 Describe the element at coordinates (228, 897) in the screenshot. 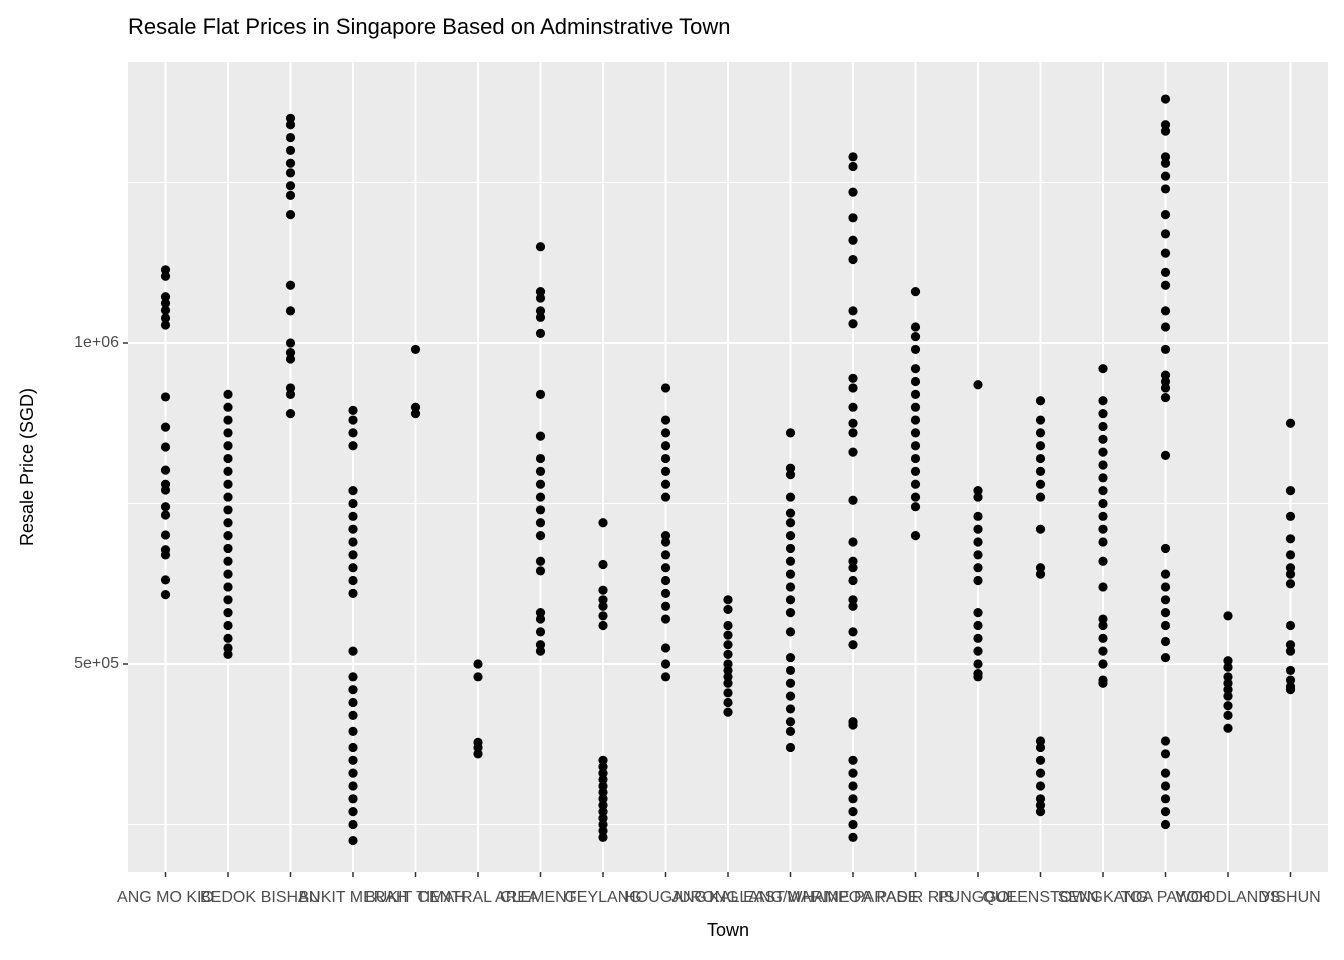

I see `x-tick-label: BEDOK` at that location.